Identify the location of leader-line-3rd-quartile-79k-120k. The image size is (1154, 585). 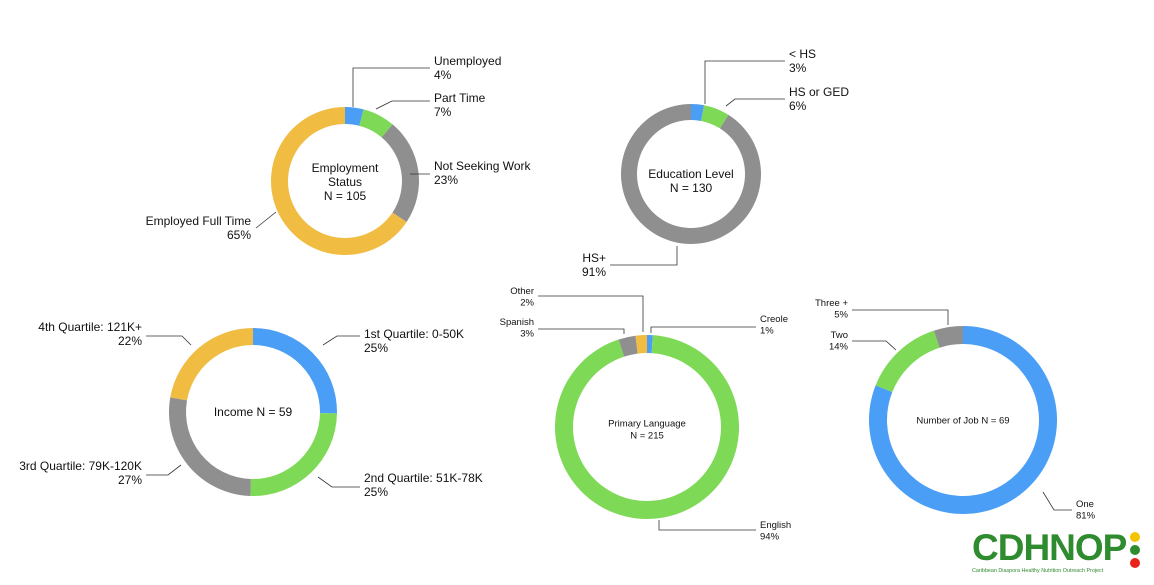
(164, 470).